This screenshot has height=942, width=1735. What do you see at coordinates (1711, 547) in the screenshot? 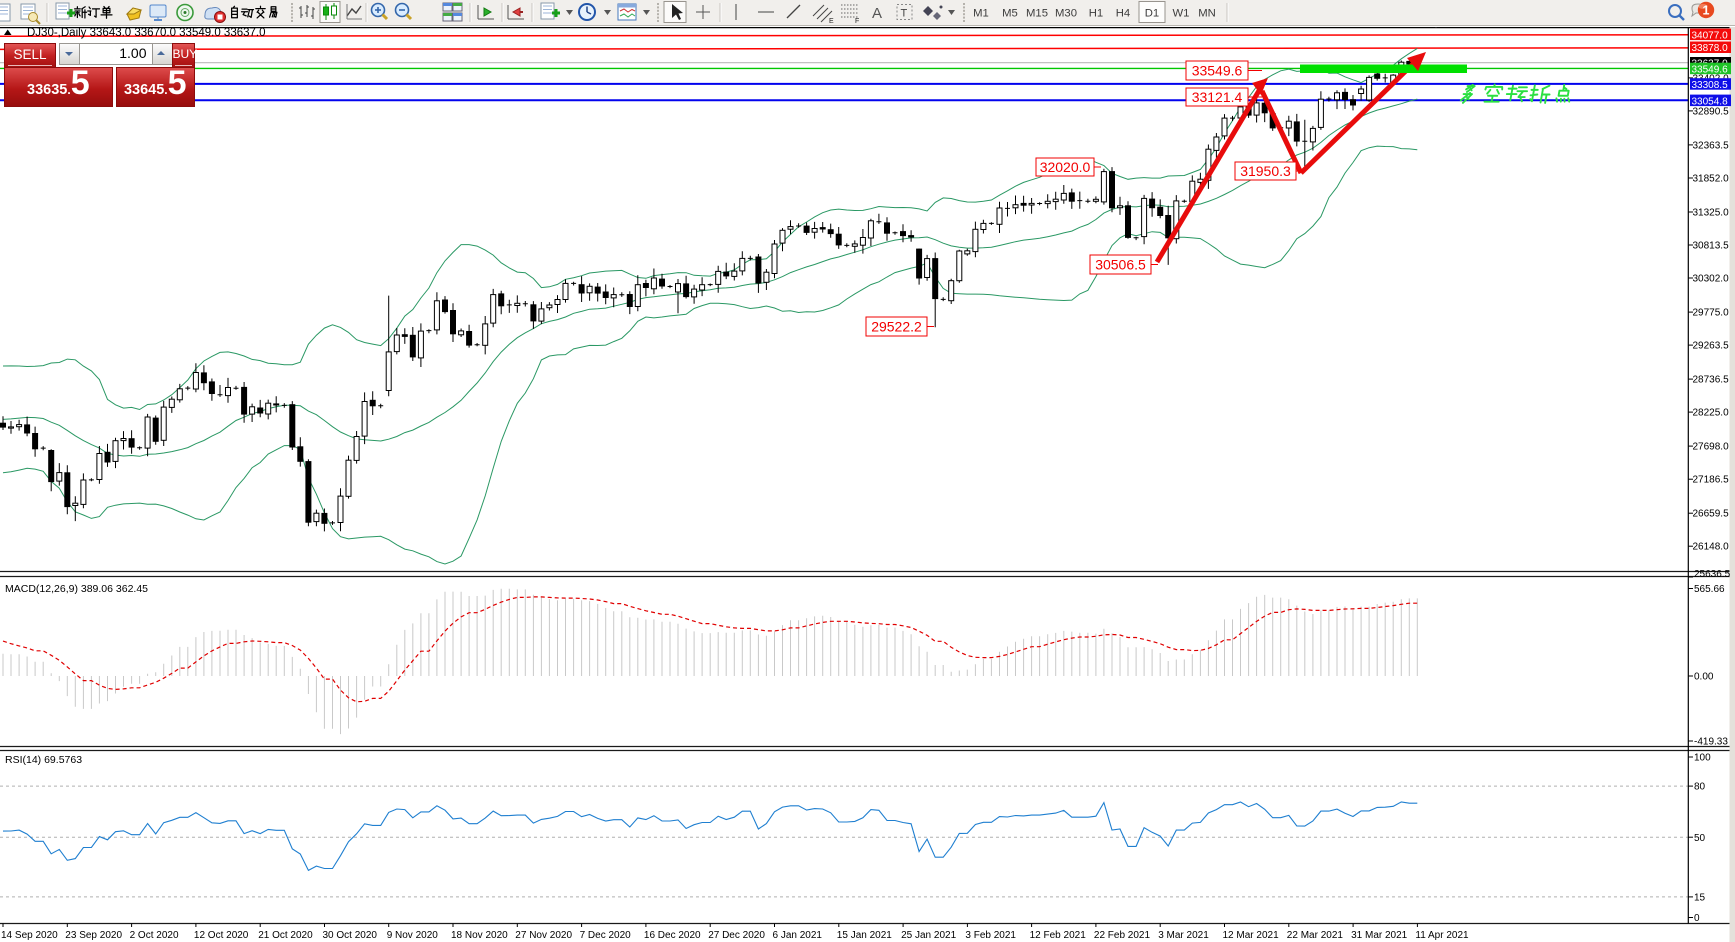
I see `svg-text: 26148.0` at bounding box center [1711, 547].